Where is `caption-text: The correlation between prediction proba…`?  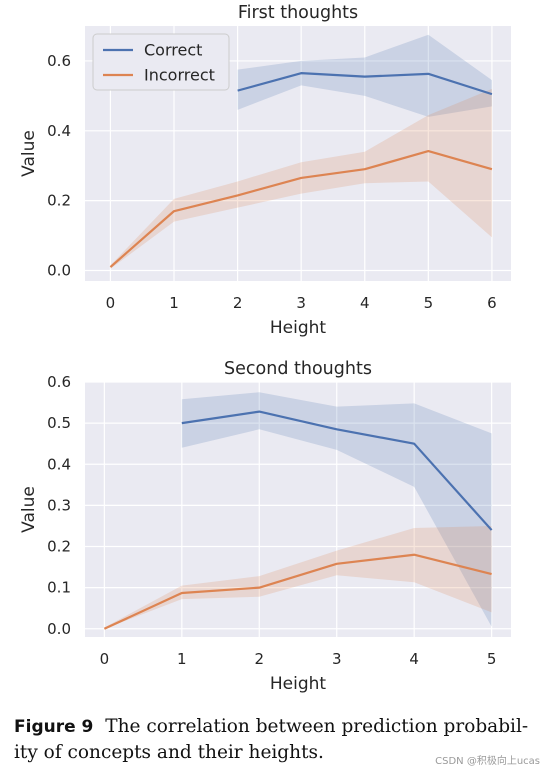
caption-text: The correlation between prediction proba… is located at coordinates (271, 739).